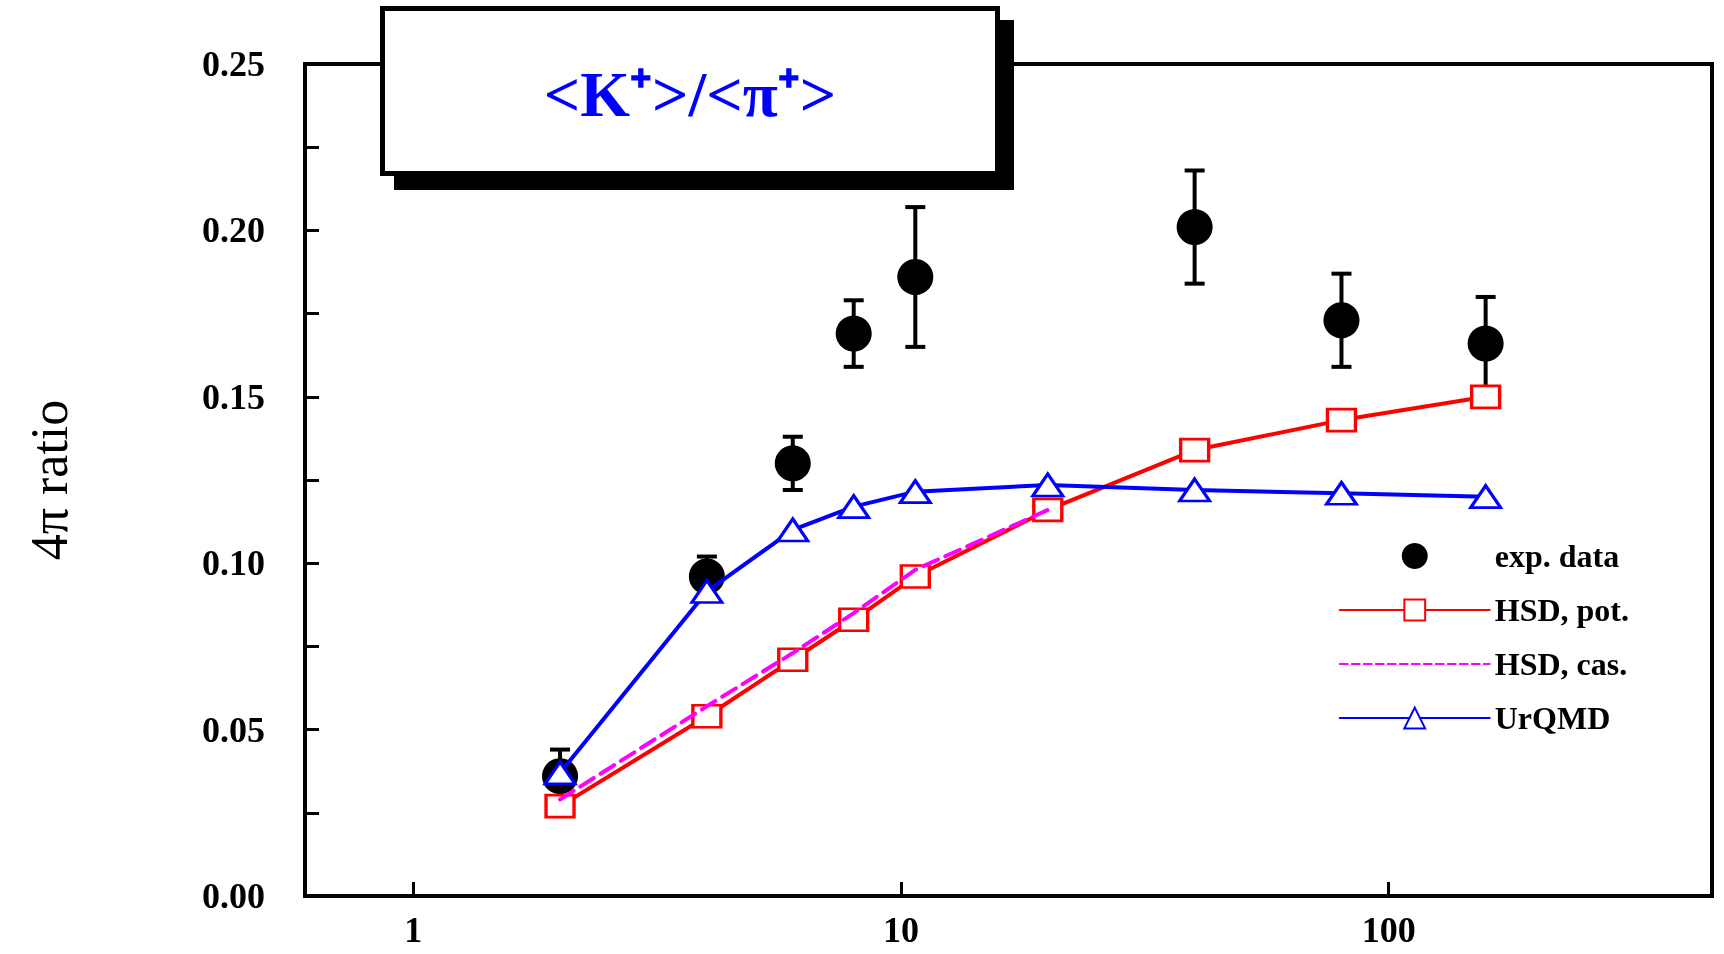  I want to click on annotation: <K⁺>/<π⁺>, so click(690, 94).